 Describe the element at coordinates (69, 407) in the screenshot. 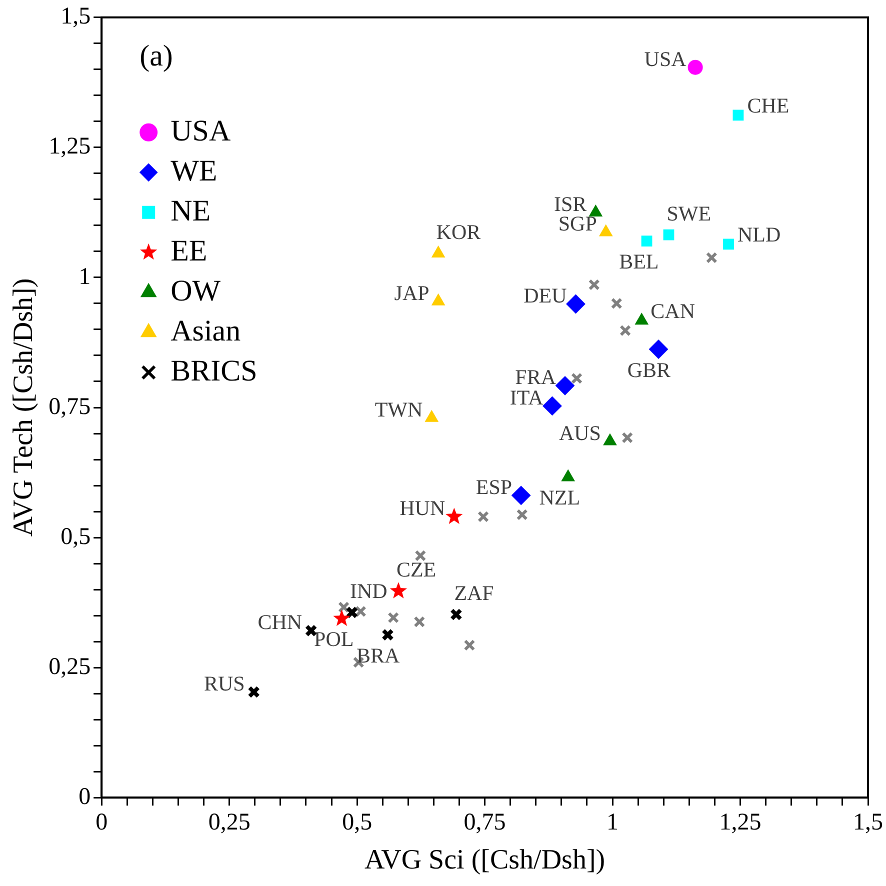

I see `y-tick-label: 0,75` at that location.